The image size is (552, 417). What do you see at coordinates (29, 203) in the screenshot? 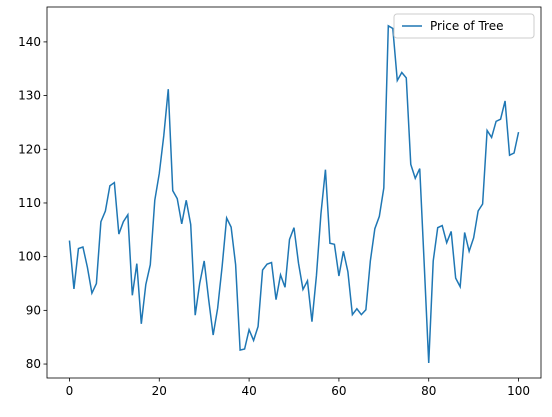
I see `y-tick-label: 110` at bounding box center [29, 203].